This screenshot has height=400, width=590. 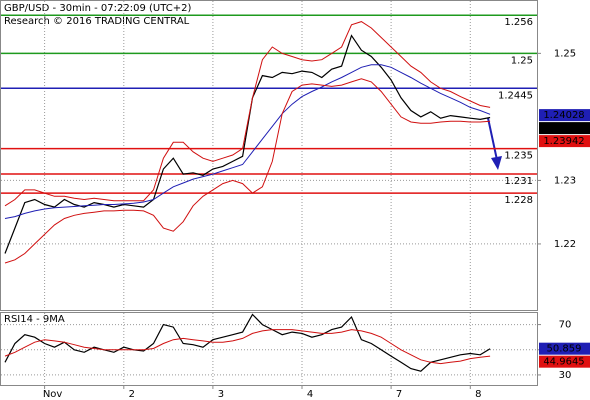 What do you see at coordinates (518, 200) in the screenshot?
I see `level-label: 1.228` at bounding box center [518, 200].